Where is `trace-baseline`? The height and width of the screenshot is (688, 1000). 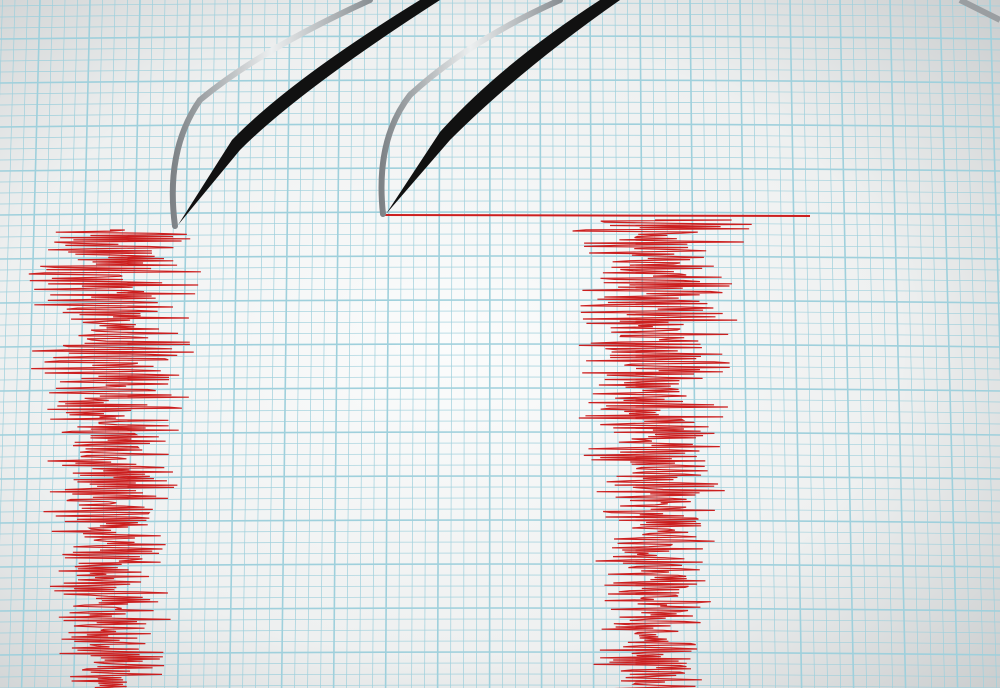 trace-baseline is located at coordinates (597, 215).